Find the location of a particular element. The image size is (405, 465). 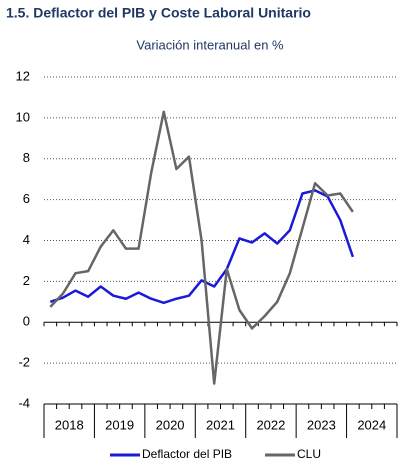

x-tick-label: 2020 is located at coordinates (170, 424).